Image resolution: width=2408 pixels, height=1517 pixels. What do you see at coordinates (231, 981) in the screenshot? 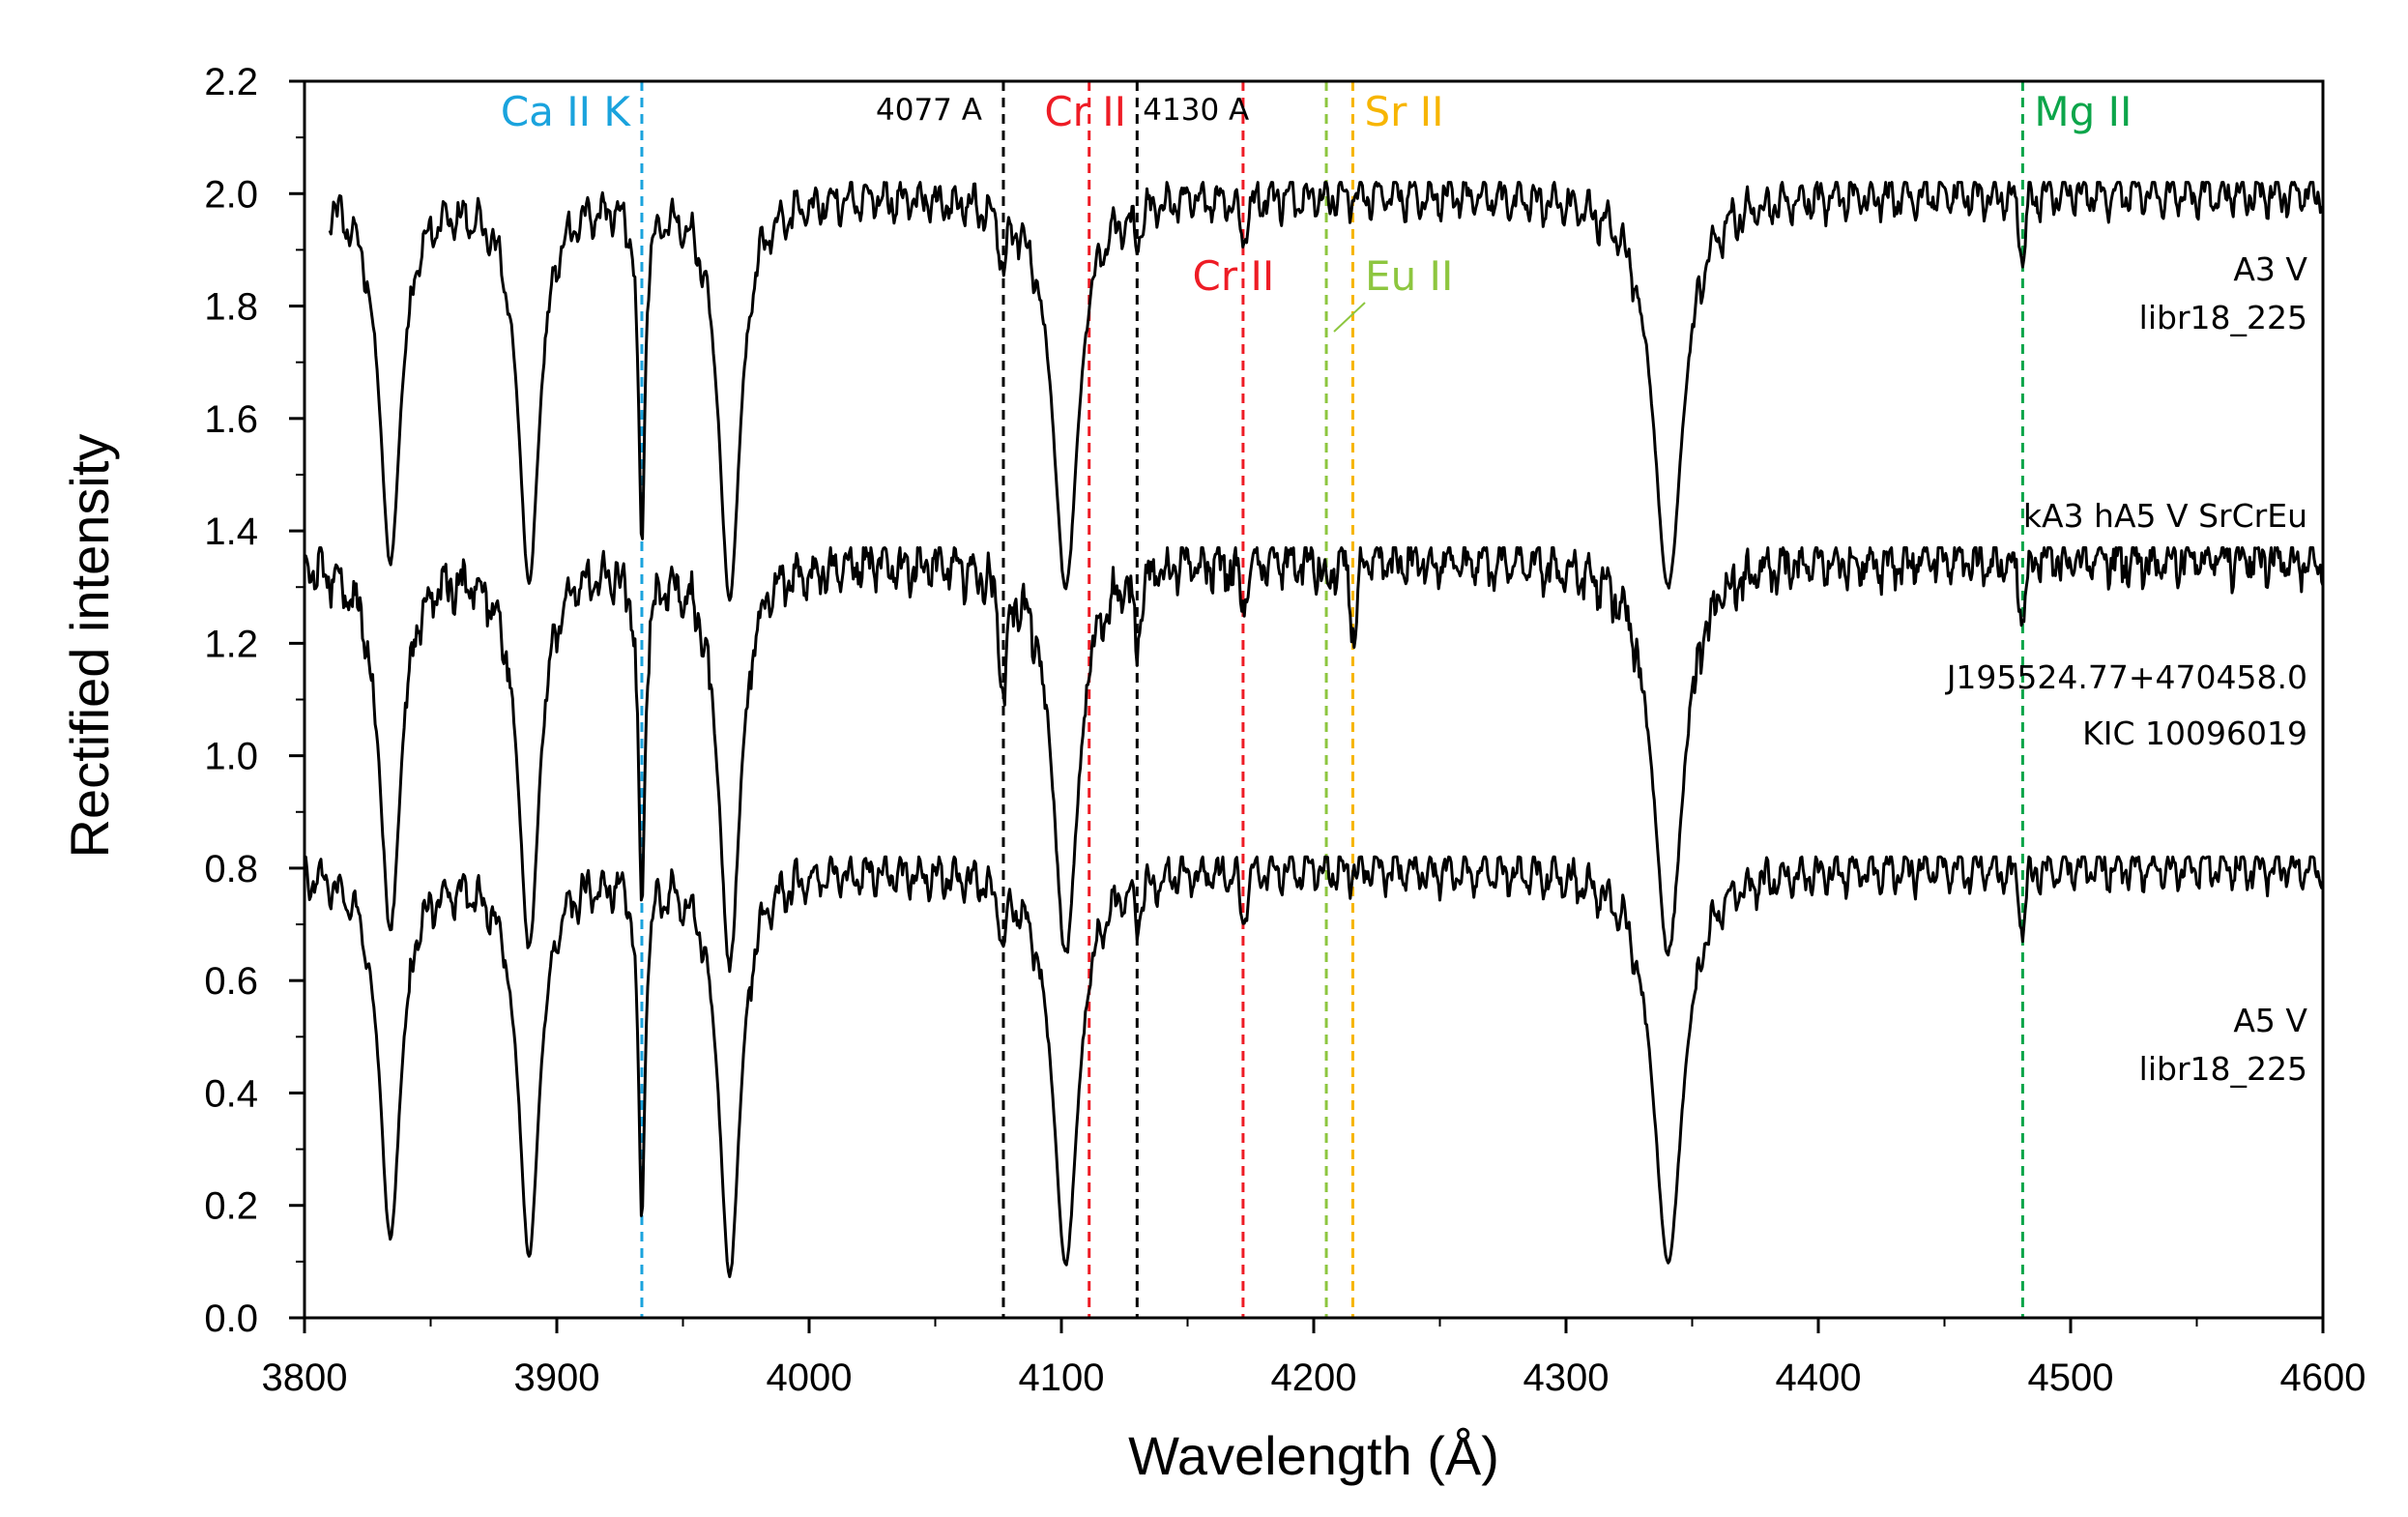
I see `y-tick-label: 0.6` at bounding box center [231, 981].